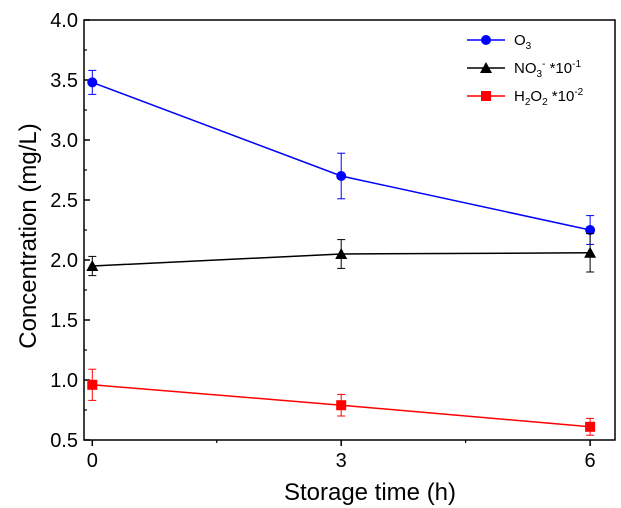 This screenshot has width=621, height=508. Describe the element at coordinates (528, 102) in the screenshot. I see `legend-item-3-sub: 2` at that location.